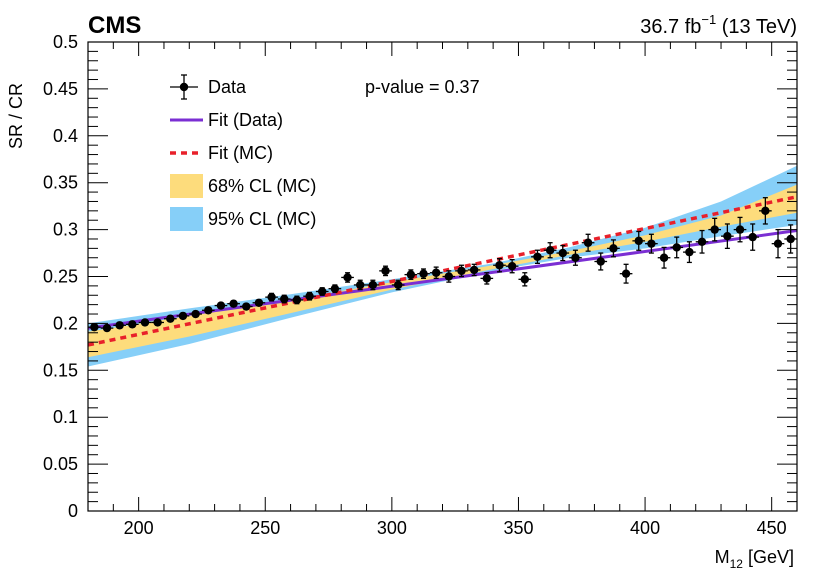 The image size is (814, 587). Describe the element at coordinates (245, 120) in the screenshot. I see `legend-label: Fit (Data)` at that location.